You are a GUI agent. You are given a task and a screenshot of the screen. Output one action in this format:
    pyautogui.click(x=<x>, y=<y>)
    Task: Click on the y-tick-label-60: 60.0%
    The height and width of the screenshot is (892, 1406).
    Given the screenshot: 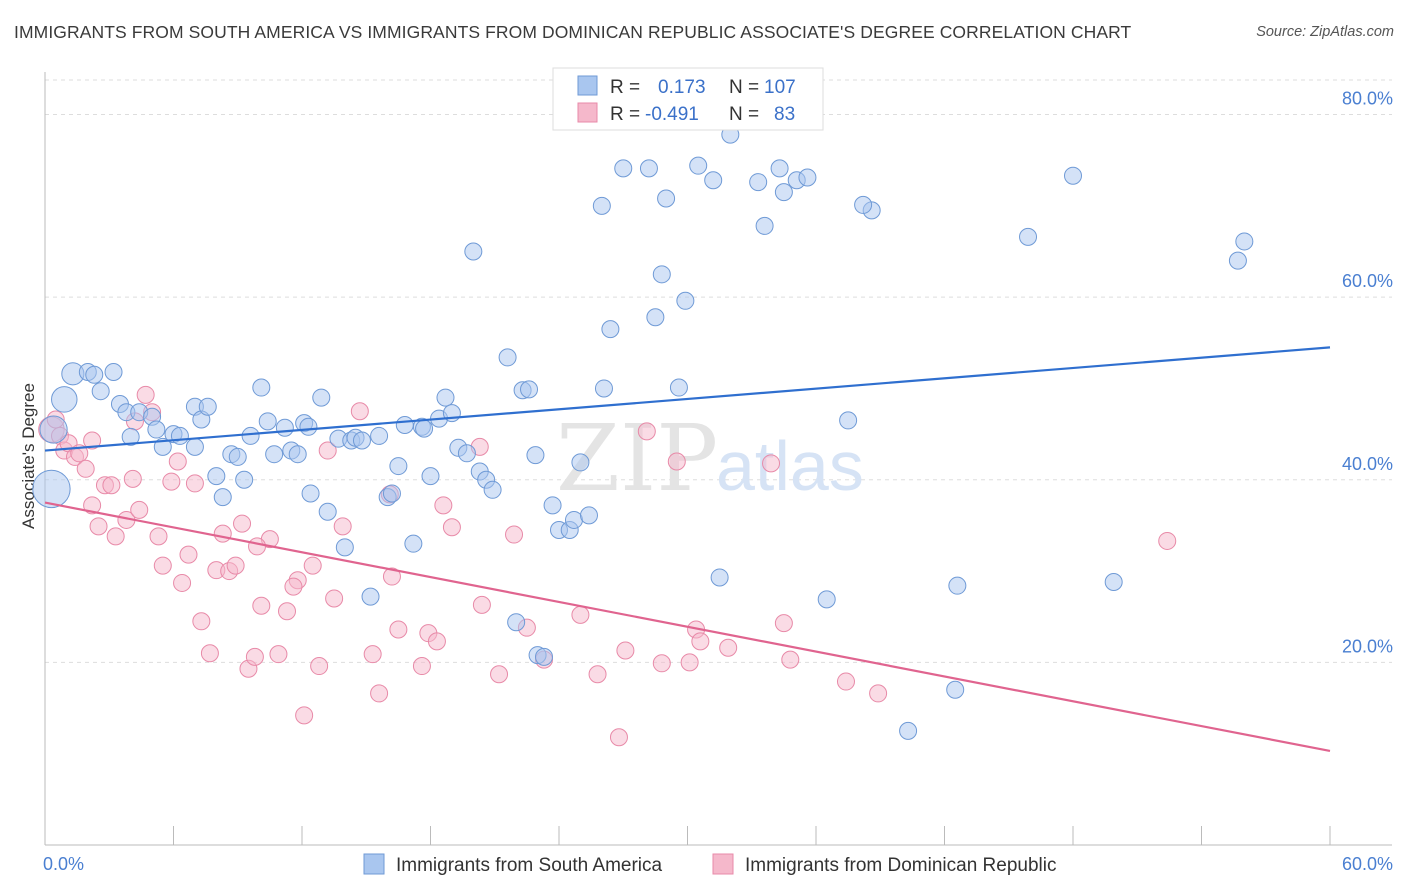 What is the action you would take?
    pyautogui.click(x=1367, y=281)
    